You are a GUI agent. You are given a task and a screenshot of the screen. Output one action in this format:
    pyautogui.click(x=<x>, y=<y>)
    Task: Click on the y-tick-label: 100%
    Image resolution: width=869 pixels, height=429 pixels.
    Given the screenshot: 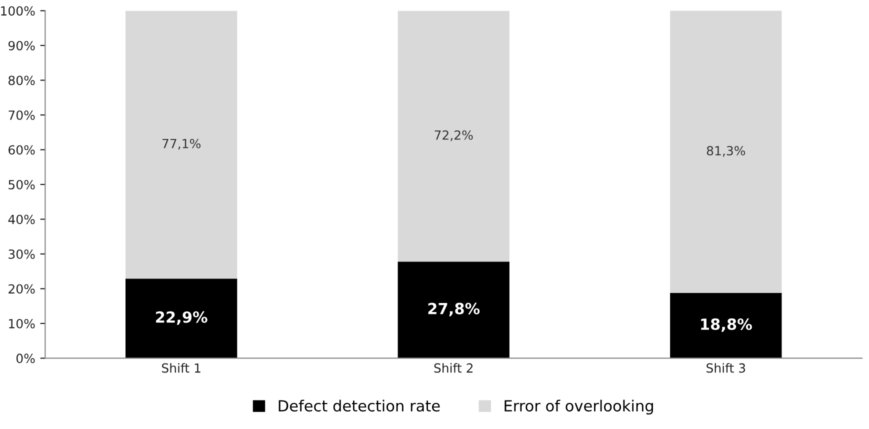 What is the action you would take?
    pyautogui.click(x=18, y=11)
    